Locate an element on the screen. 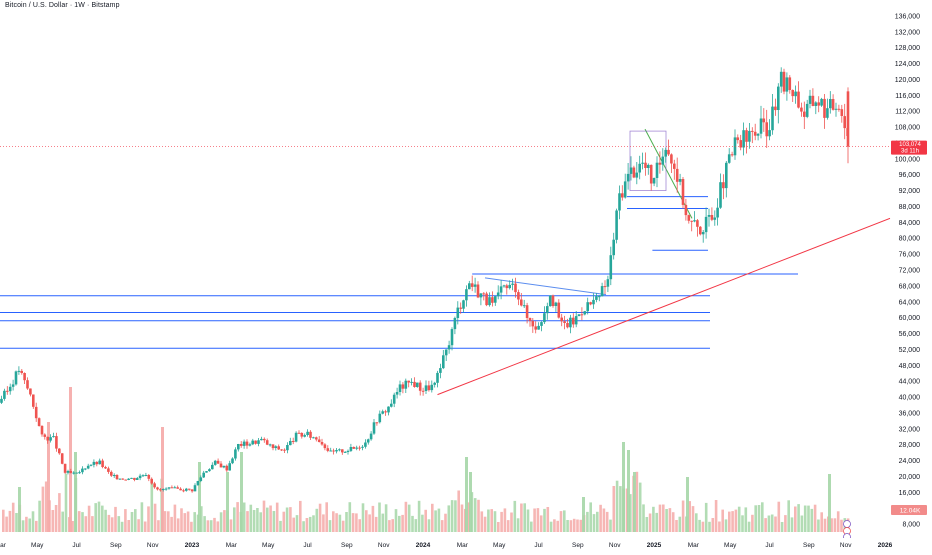 The image size is (932, 555). price-tick-label: 56,000 is located at coordinates (910, 334).